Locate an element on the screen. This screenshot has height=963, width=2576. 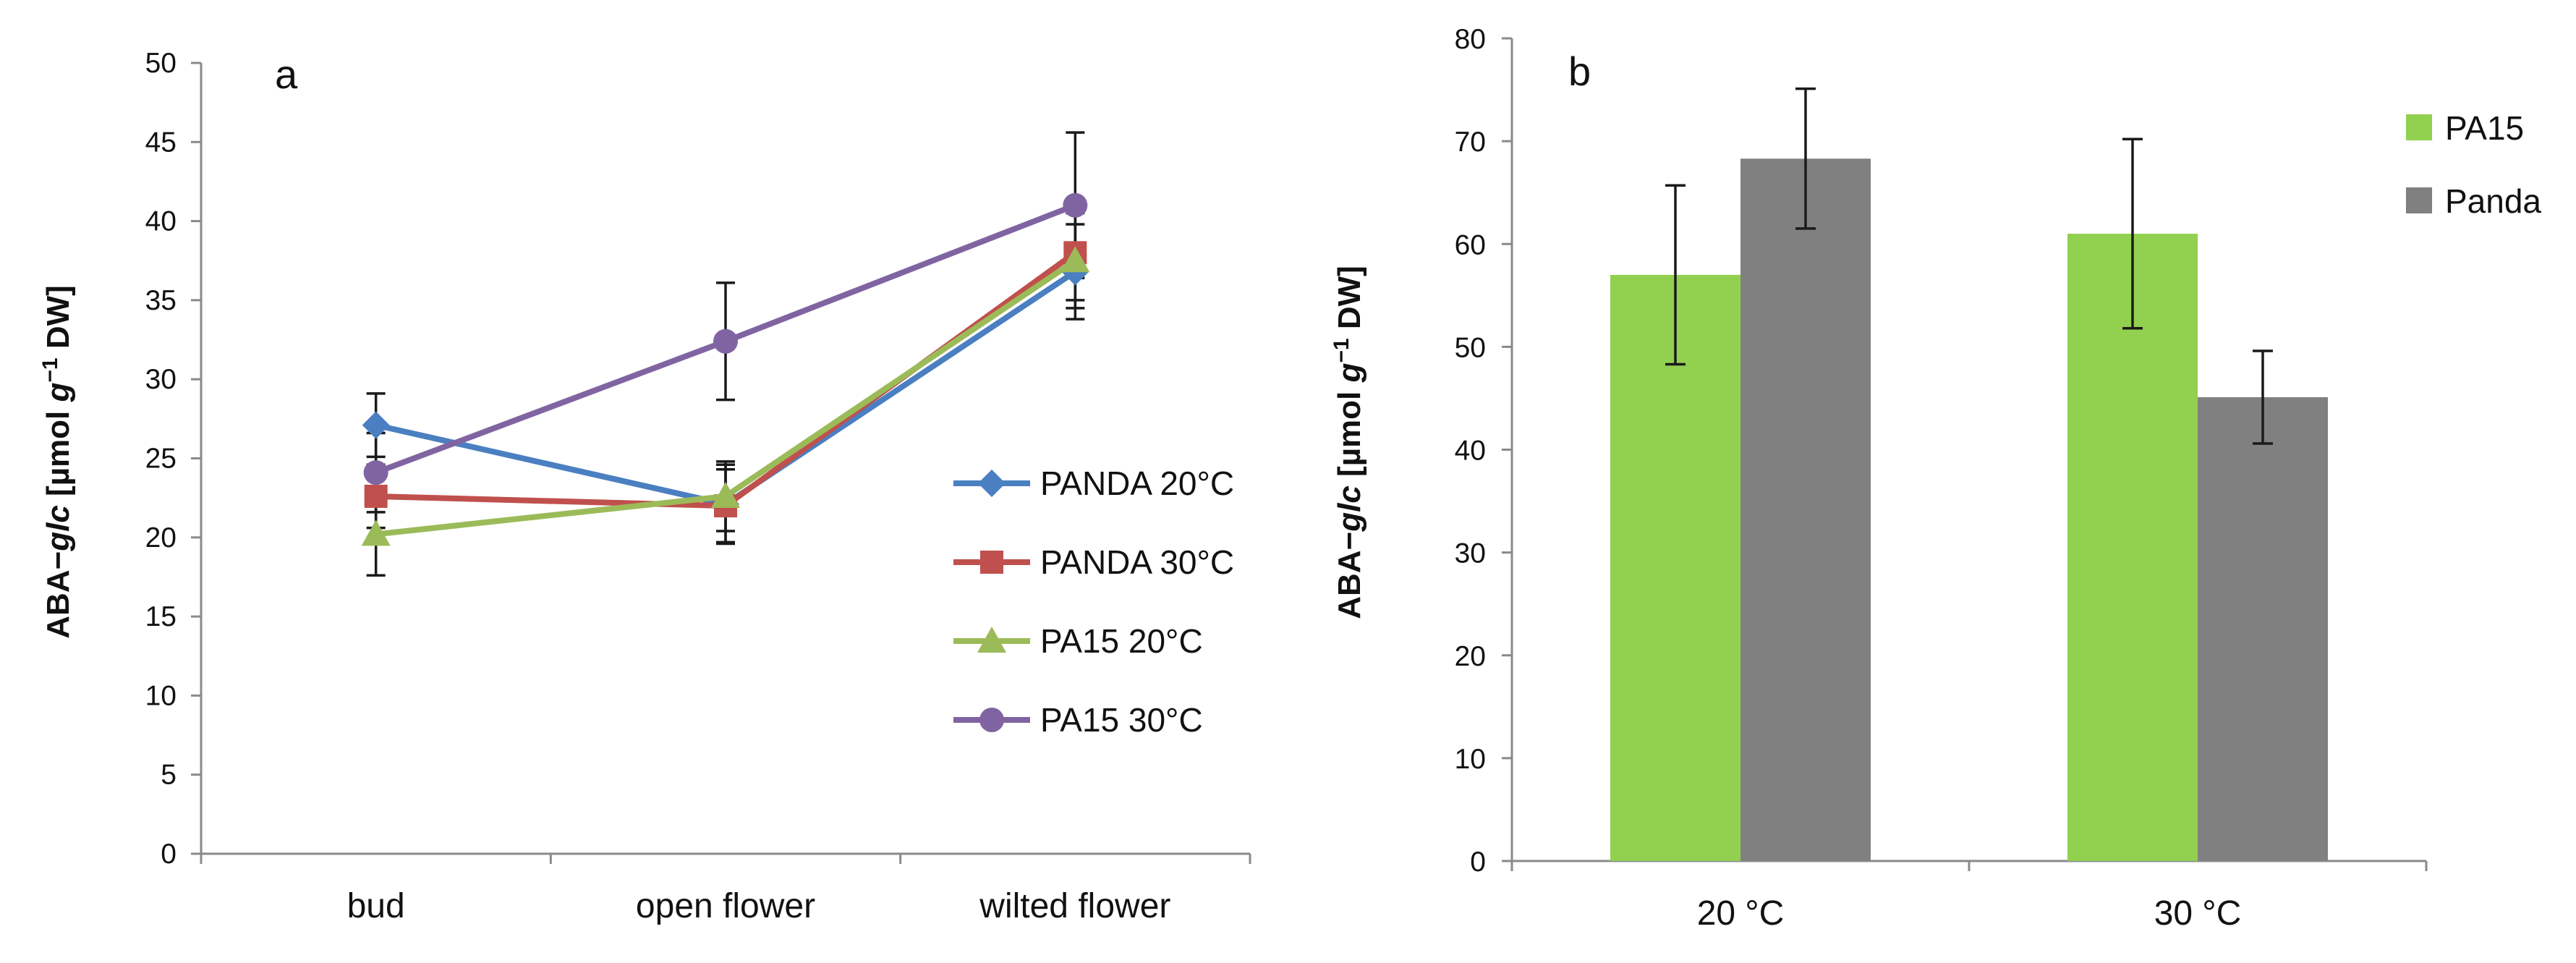
legend-label: PA15 is located at coordinates (2484, 128).